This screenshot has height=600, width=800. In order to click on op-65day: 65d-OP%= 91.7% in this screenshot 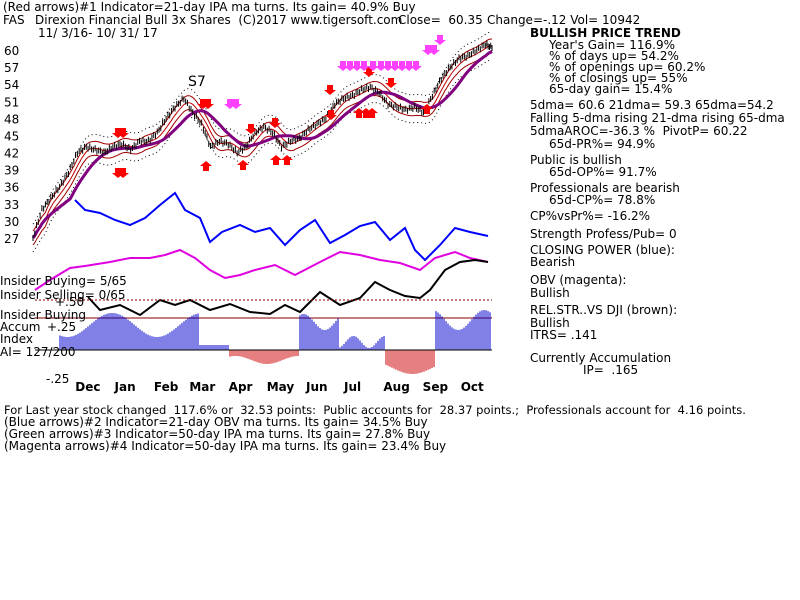, I will do `click(603, 172)`.